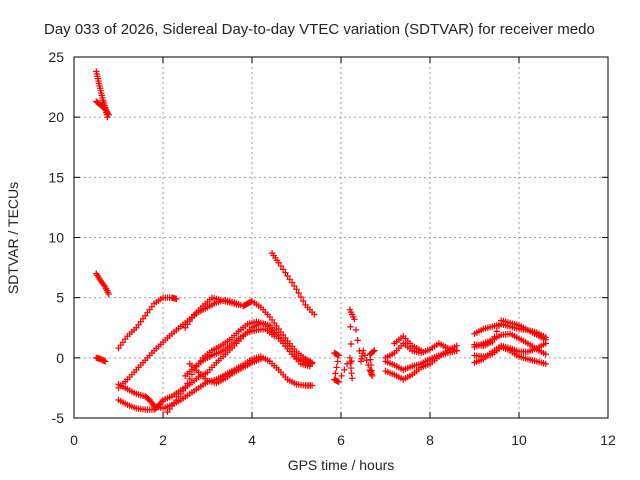  Describe the element at coordinates (102, 284) in the screenshot. I see `series-arc-c` at that location.